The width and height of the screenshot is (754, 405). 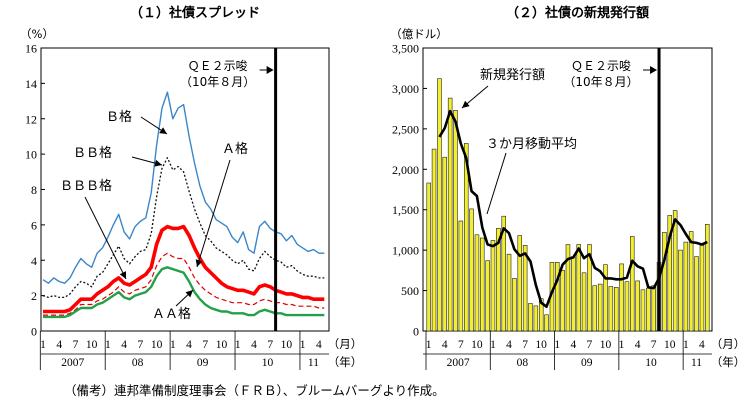 What do you see at coordinates (34, 332) in the screenshot?
I see `left-y-tick-label: 0` at bounding box center [34, 332].